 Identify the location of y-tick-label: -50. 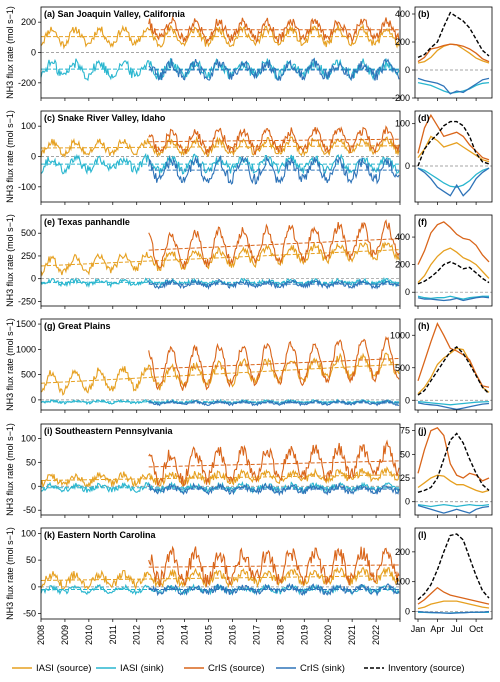
(29, 510).